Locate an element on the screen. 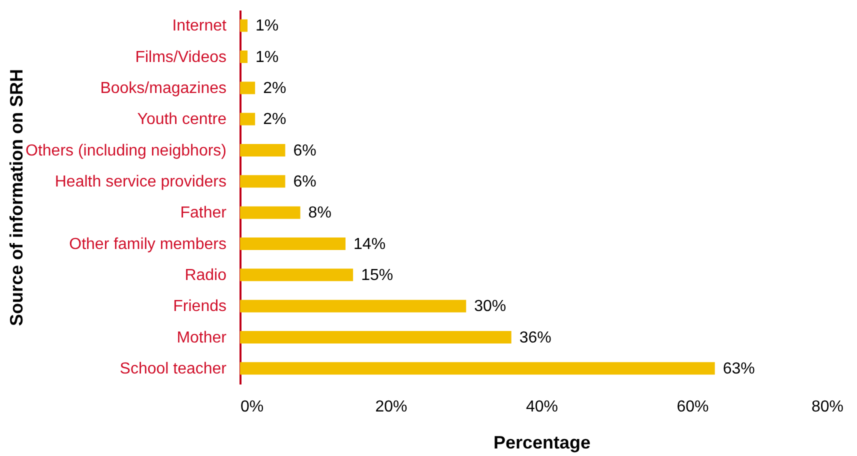 Image resolution: width=857 pixels, height=456 pixels. data-label: 36% is located at coordinates (535, 337).